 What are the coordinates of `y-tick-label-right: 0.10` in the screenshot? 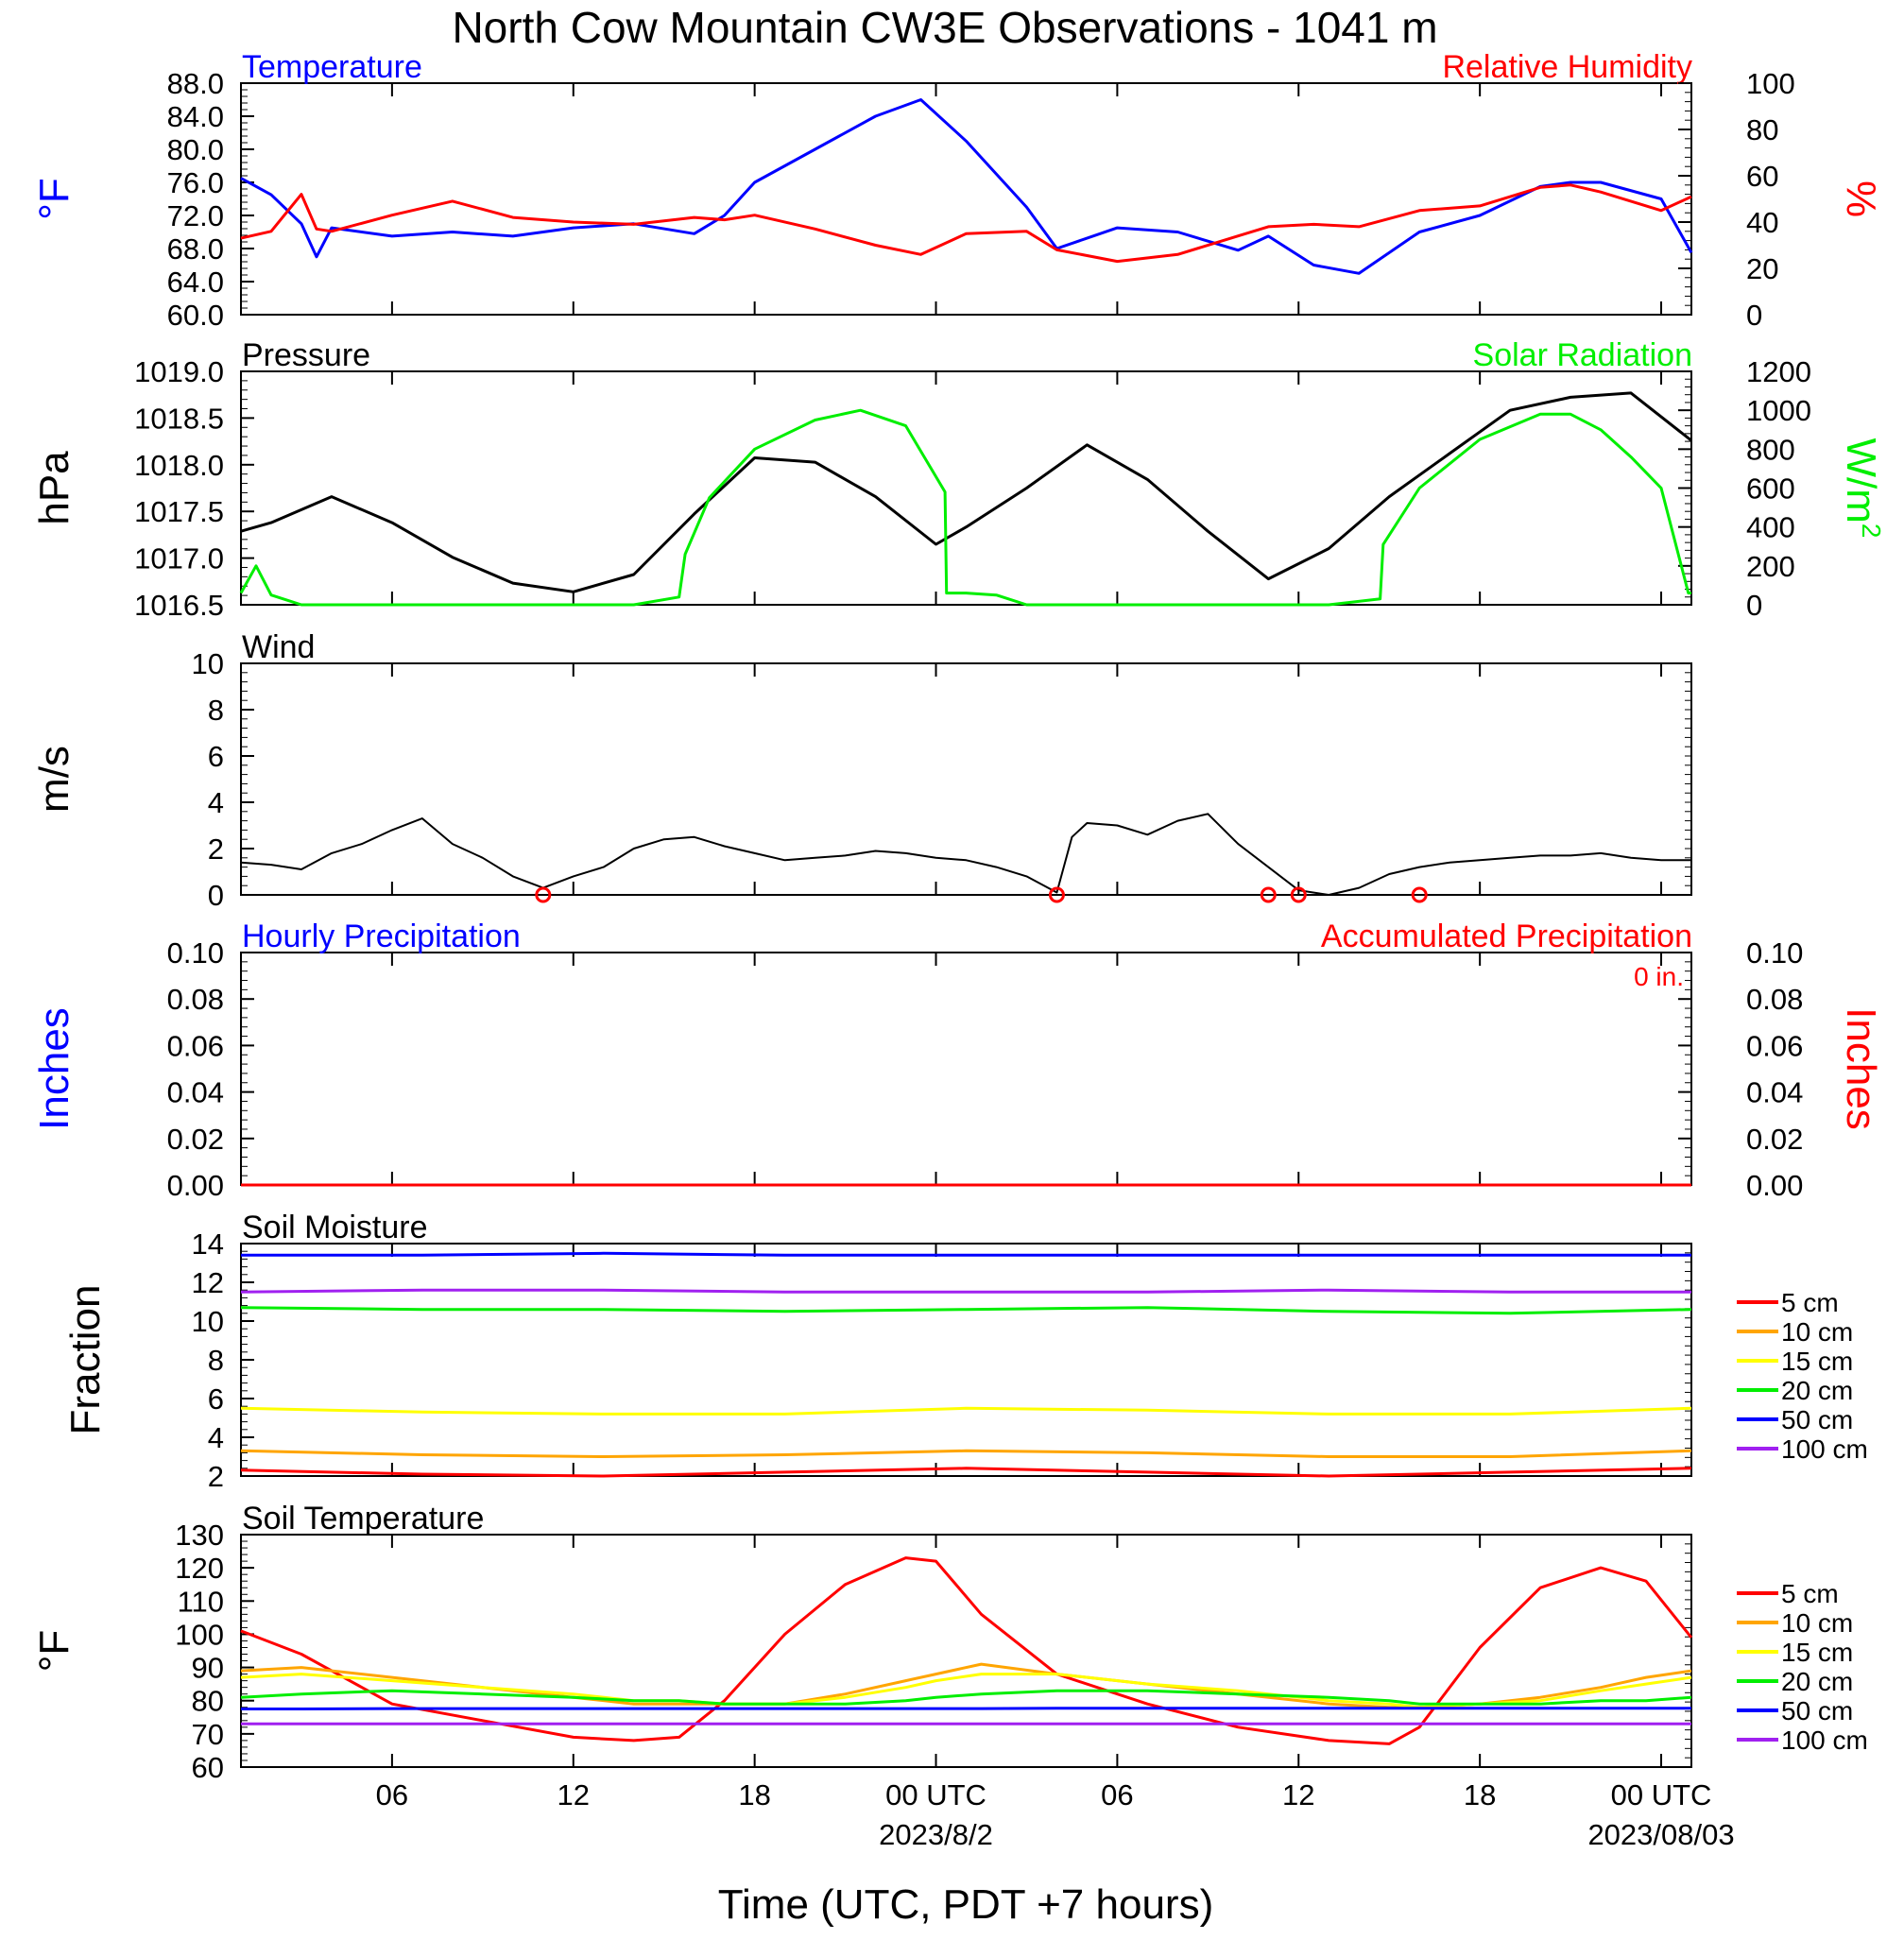 It's located at (1774, 953).